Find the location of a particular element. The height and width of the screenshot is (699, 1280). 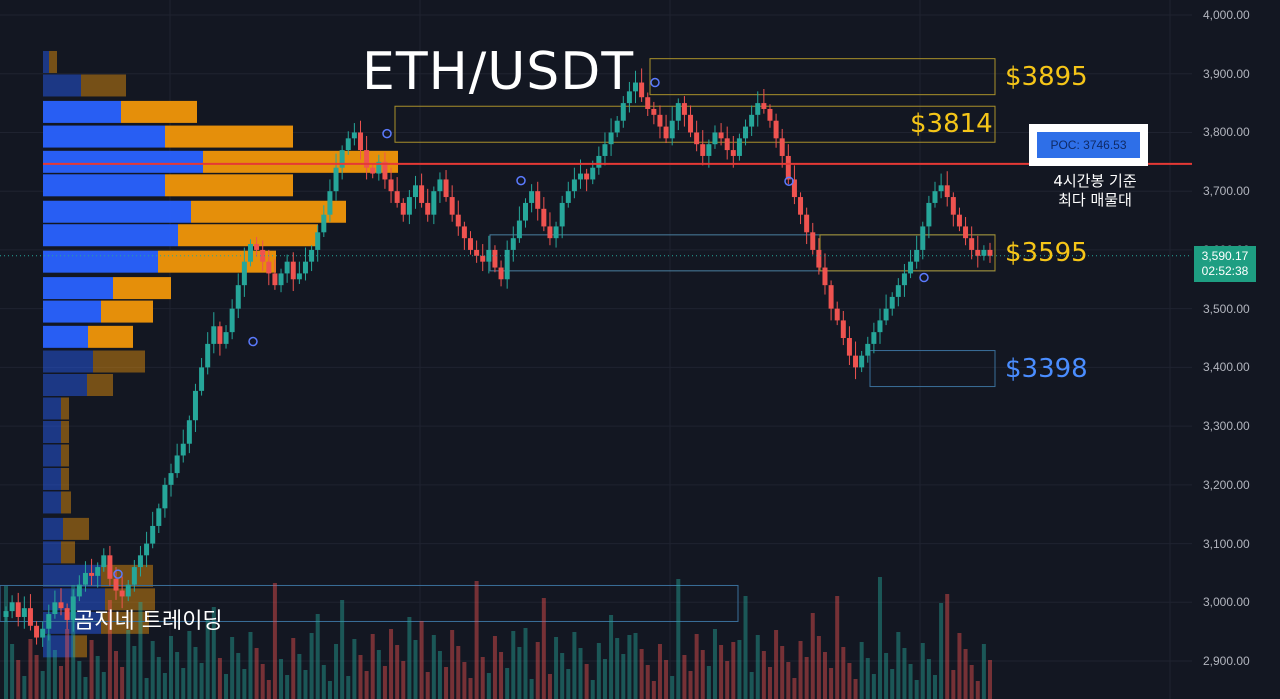

poc-callout: POC: 3746.53 is located at coordinates (1088, 145).